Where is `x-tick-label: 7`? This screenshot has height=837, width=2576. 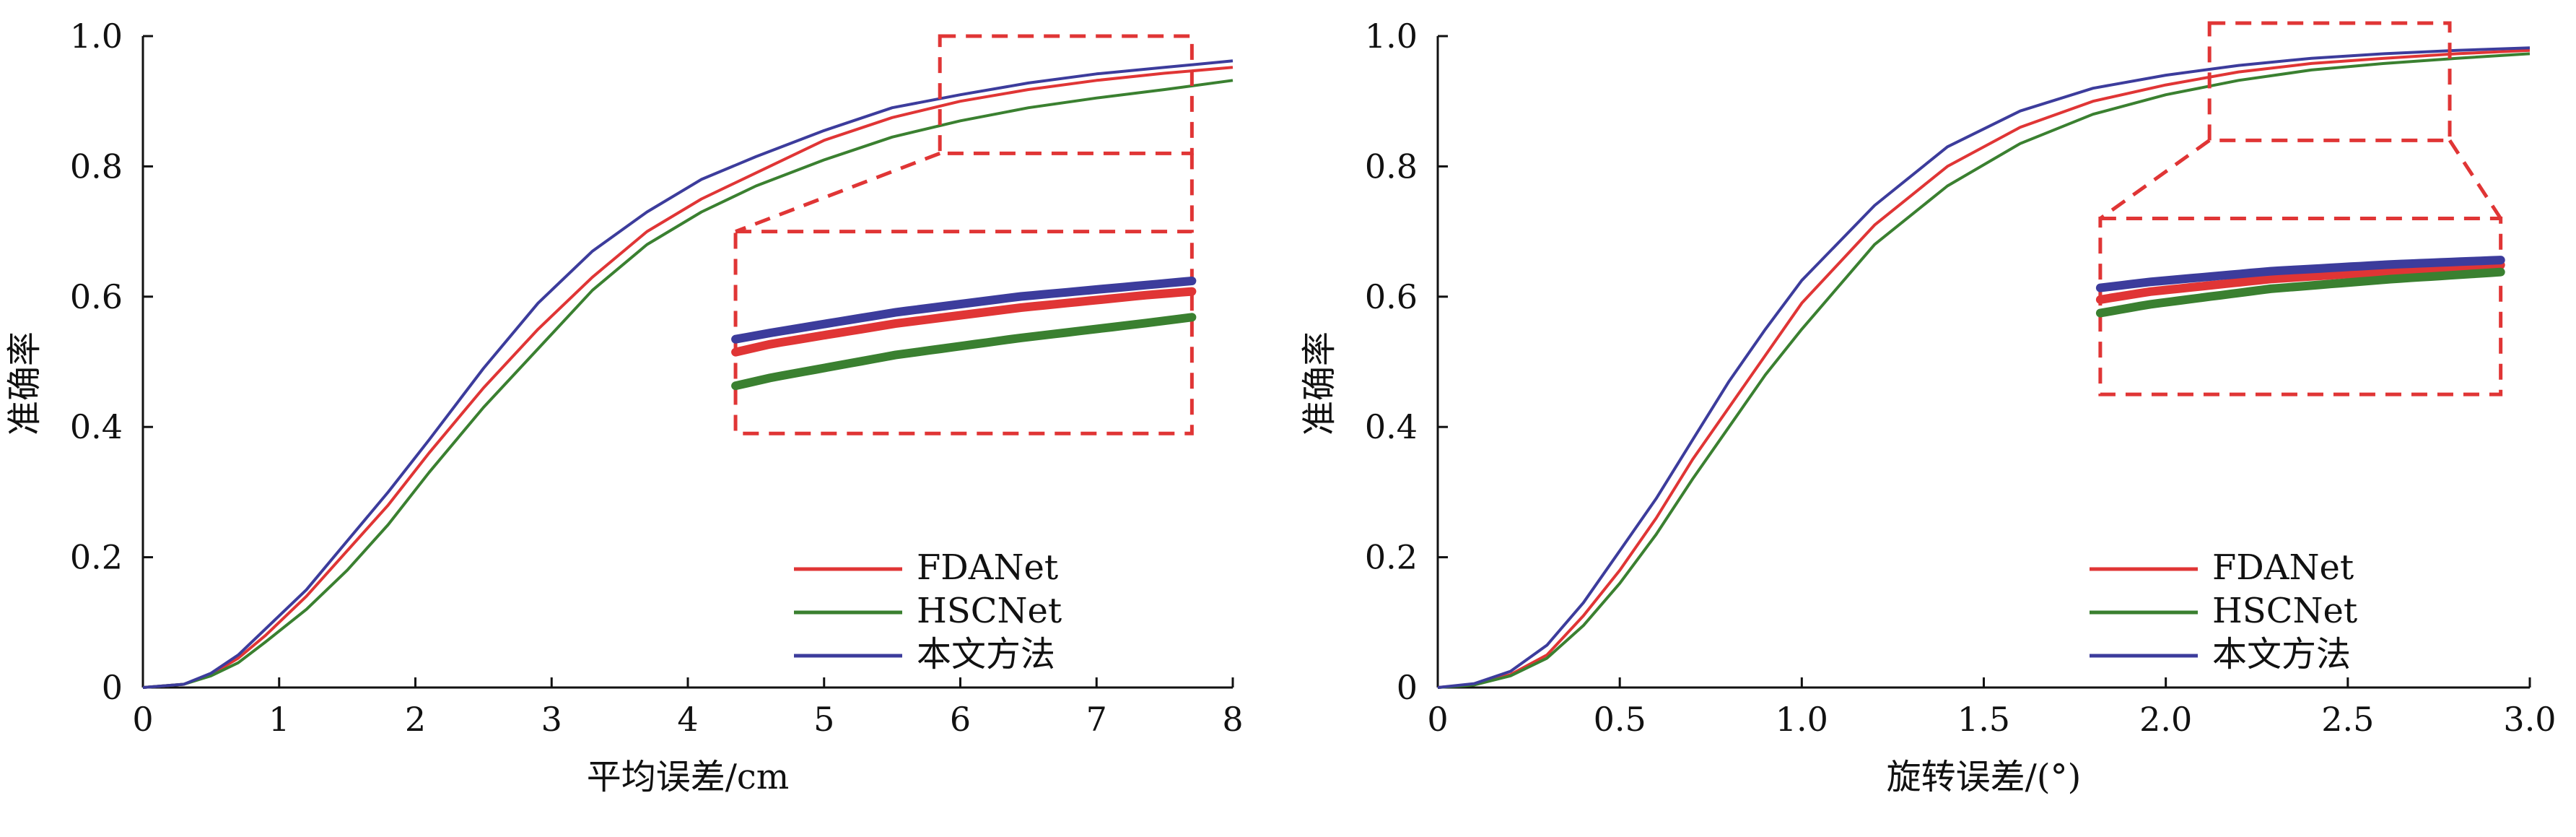 x-tick-label: 7 is located at coordinates (1096, 719).